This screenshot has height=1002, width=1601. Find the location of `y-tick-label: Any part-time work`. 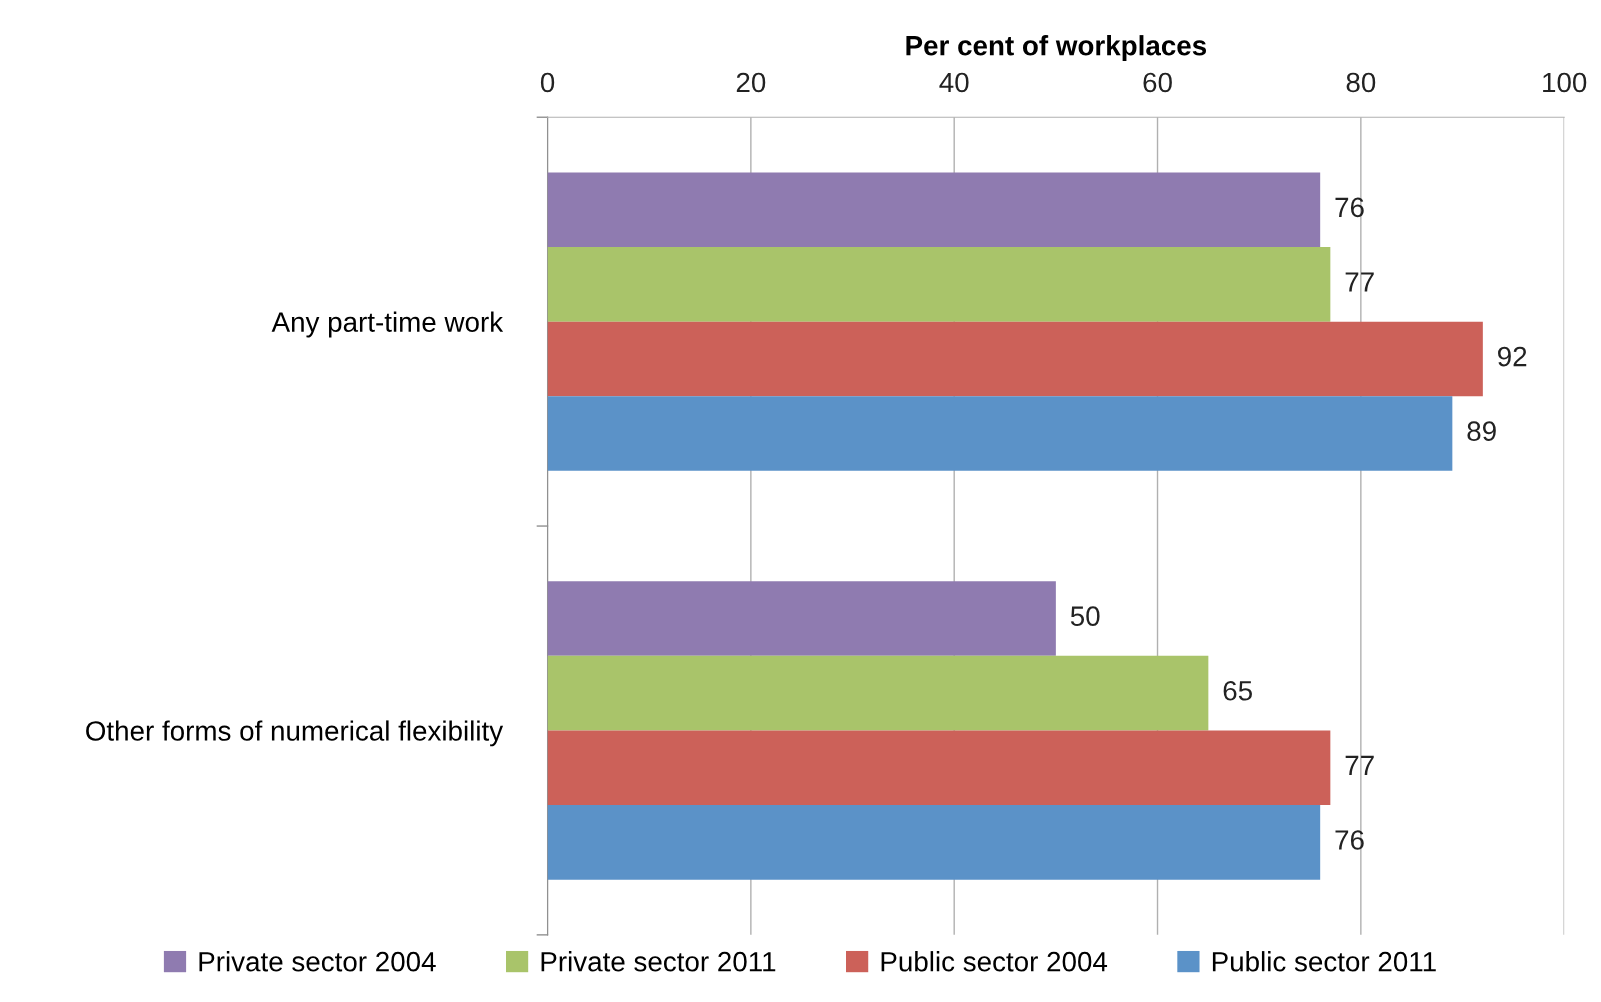

y-tick-label: Any part-time work is located at coordinates (387, 324).